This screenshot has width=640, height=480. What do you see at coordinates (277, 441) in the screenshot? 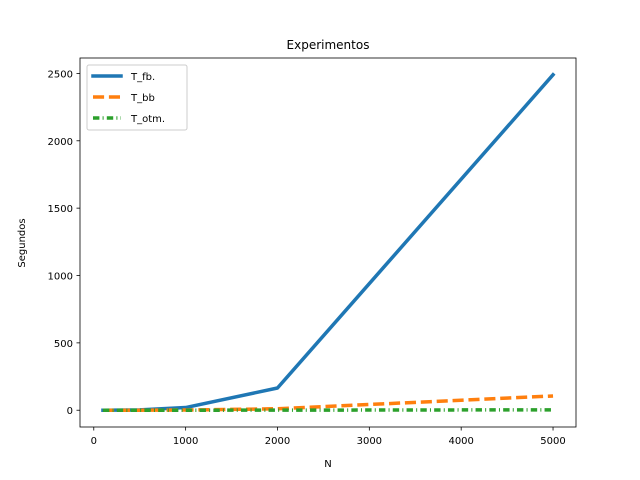
I see `x-tick-label: 2000` at bounding box center [277, 441].